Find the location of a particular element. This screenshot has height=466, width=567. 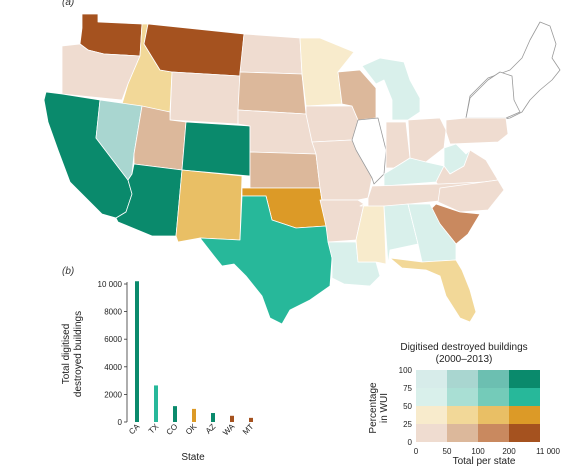

legend-title-line1: Digitised destroyed buildings is located at coordinates (463, 347).